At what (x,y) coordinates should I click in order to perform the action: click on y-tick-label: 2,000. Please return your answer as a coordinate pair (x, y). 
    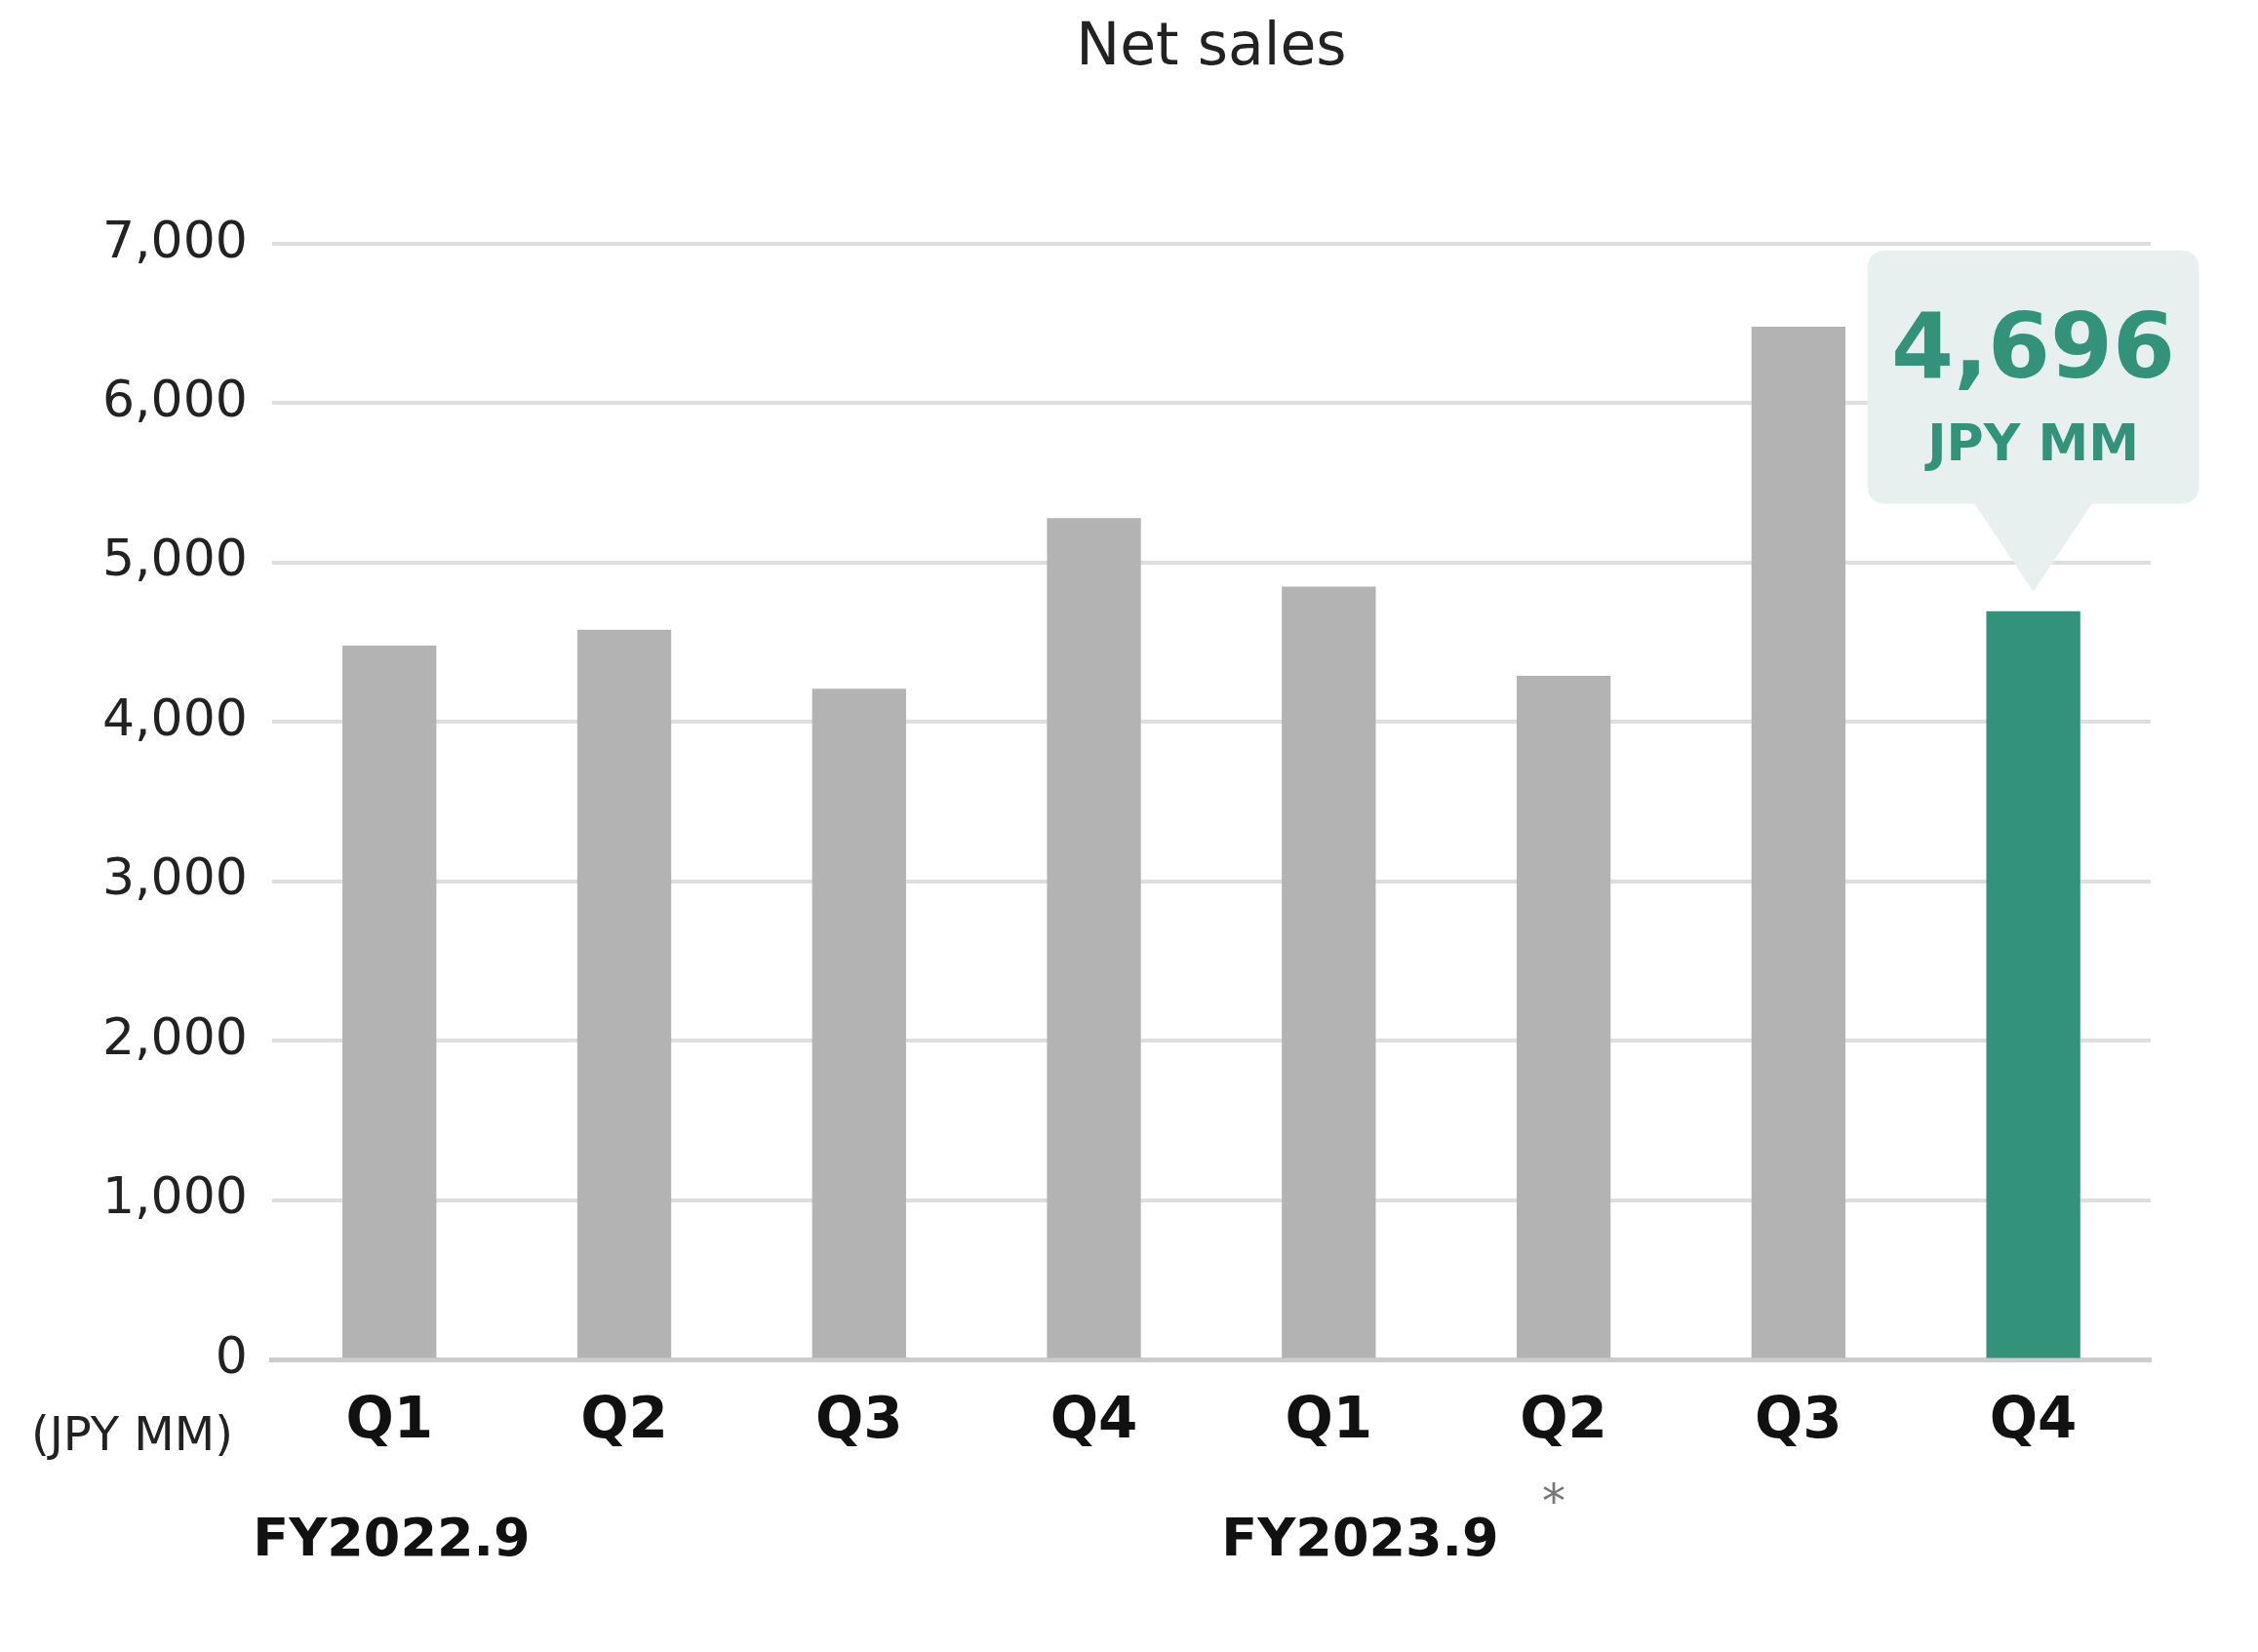
    Looking at the image, I should click on (174, 1036).